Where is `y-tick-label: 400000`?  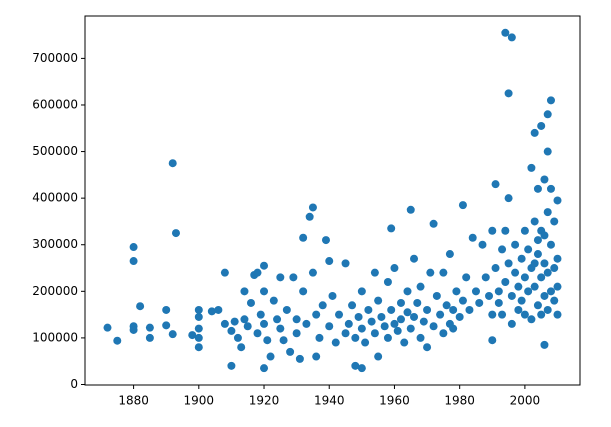 y-tick-label: 400000 is located at coordinates (55, 198).